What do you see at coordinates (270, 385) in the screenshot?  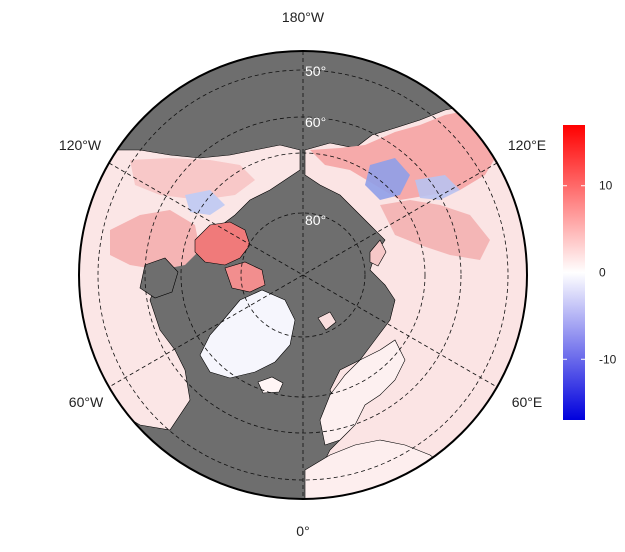 I see `land-iceland` at bounding box center [270, 385].